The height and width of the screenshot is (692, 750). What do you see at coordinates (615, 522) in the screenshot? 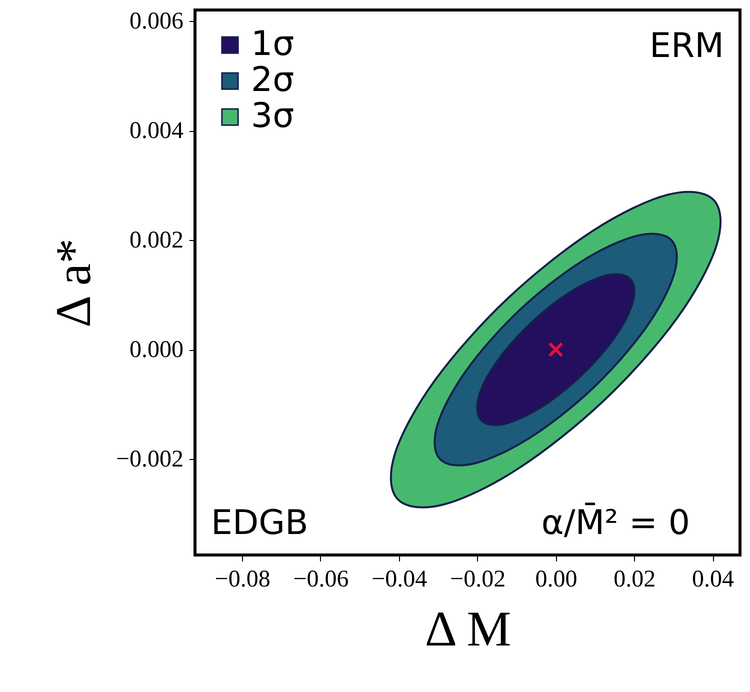
I see `annotation: α/M̄² = 0` at bounding box center [615, 522].